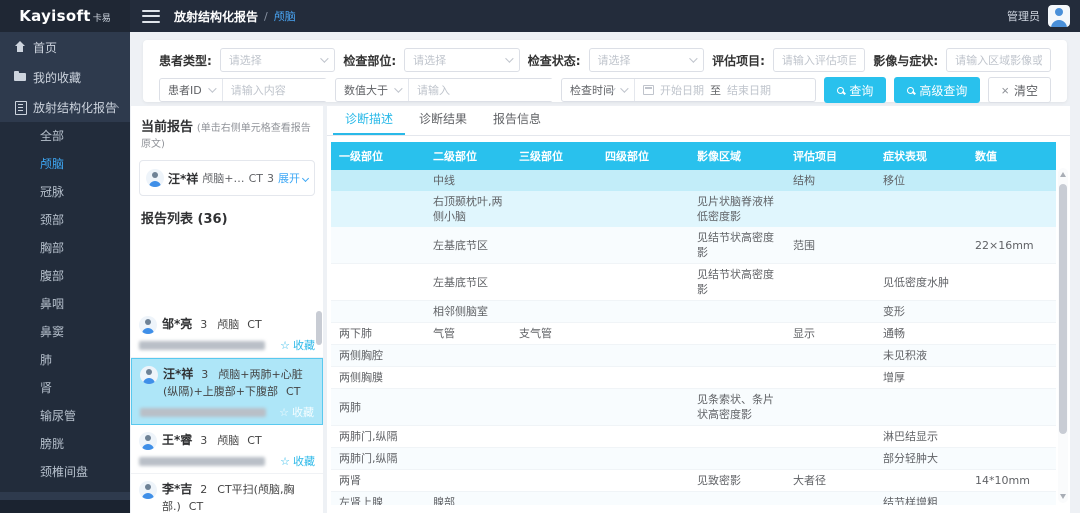 Image resolution: width=1080 pixels, height=513 pixels. Describe the element at coordinates (443, 119) in the screenshot. I see `tab-诊断结果: 诊断结果` at that location.